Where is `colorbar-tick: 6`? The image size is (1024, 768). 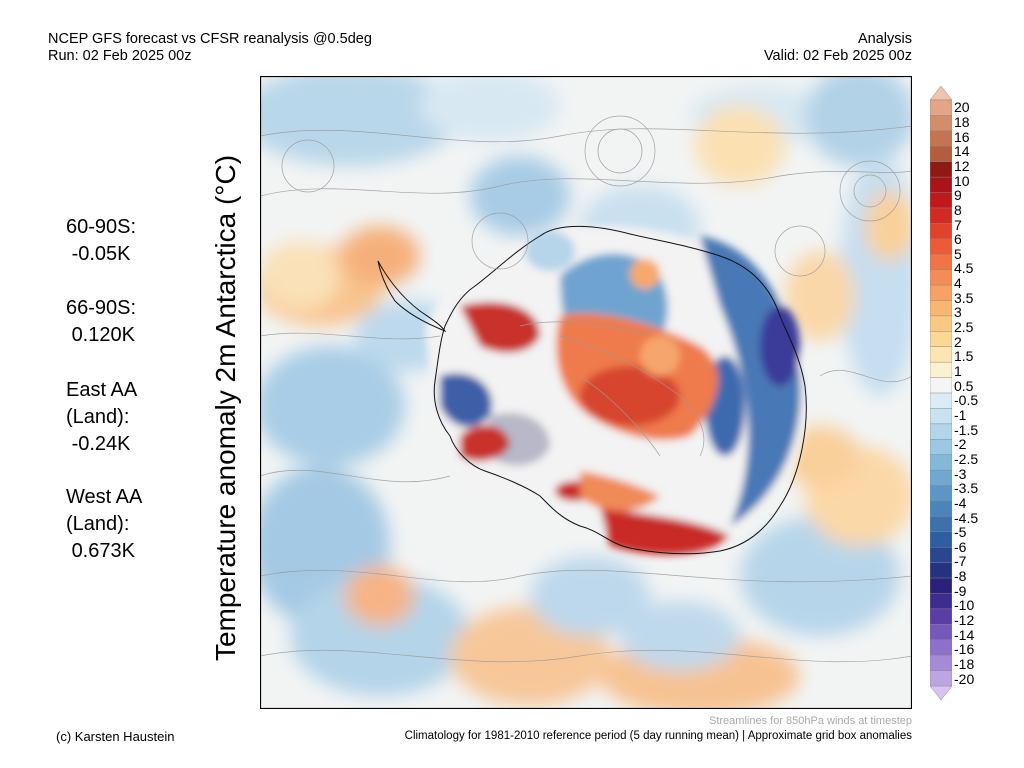
colorbar-tick: 6 is located at coordinates (958, 239).